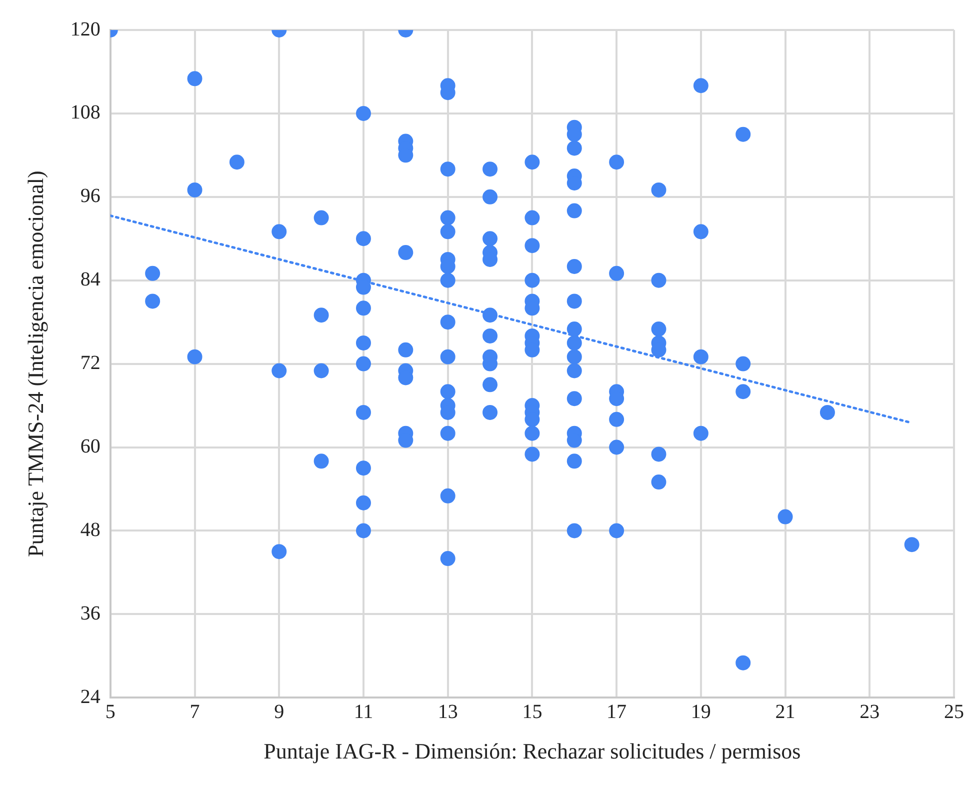  I want to click on x-tick-label: 11, so click(364, 711).